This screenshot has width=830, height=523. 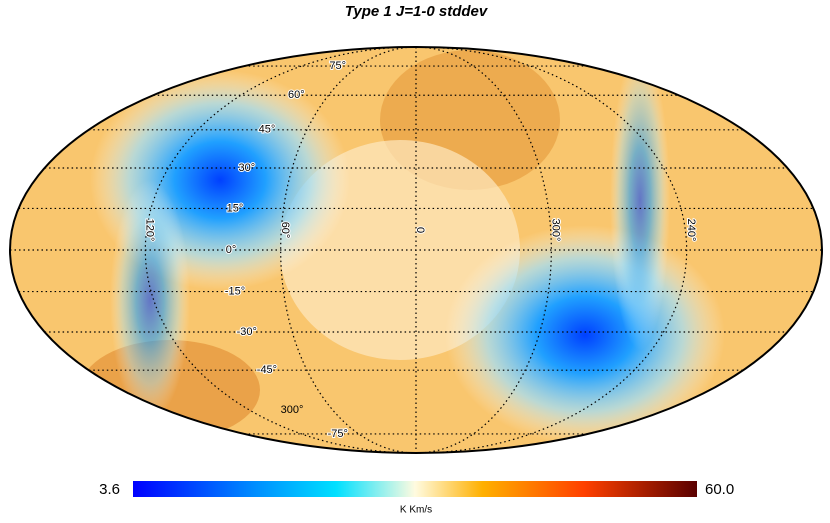 What do you see at coordinates (420, 230) in the screenshot?
I see `meridian-label: 0` at bounding box center [420, 230].